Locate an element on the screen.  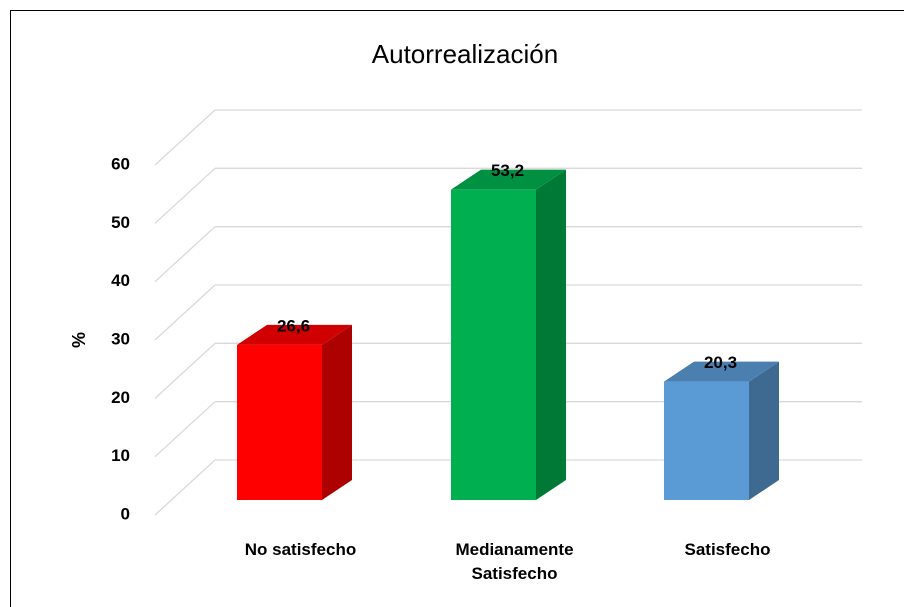
x-tick-label: Medianamente Satisfecho is located at coordinates (514, 561).